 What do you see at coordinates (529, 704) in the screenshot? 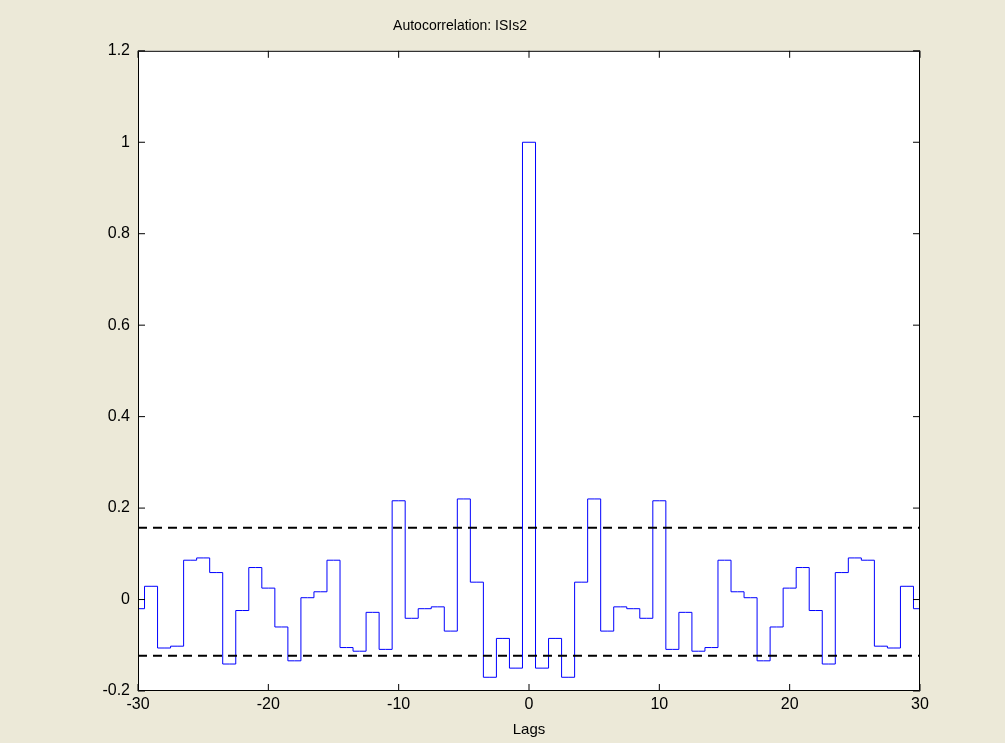
I see `x-tick-label: 0` at bounding box center [529, 704].